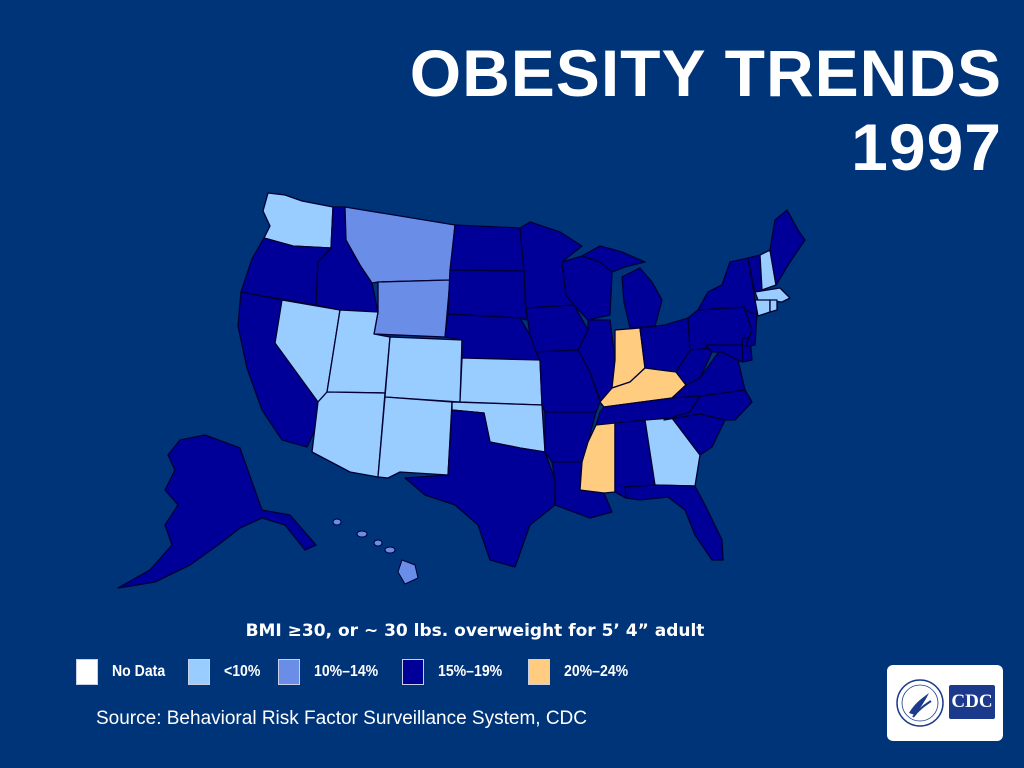 Image resolution: width=1024 pixels, height=768 pixels. I want to click on state-colorado, so click(423, 369).